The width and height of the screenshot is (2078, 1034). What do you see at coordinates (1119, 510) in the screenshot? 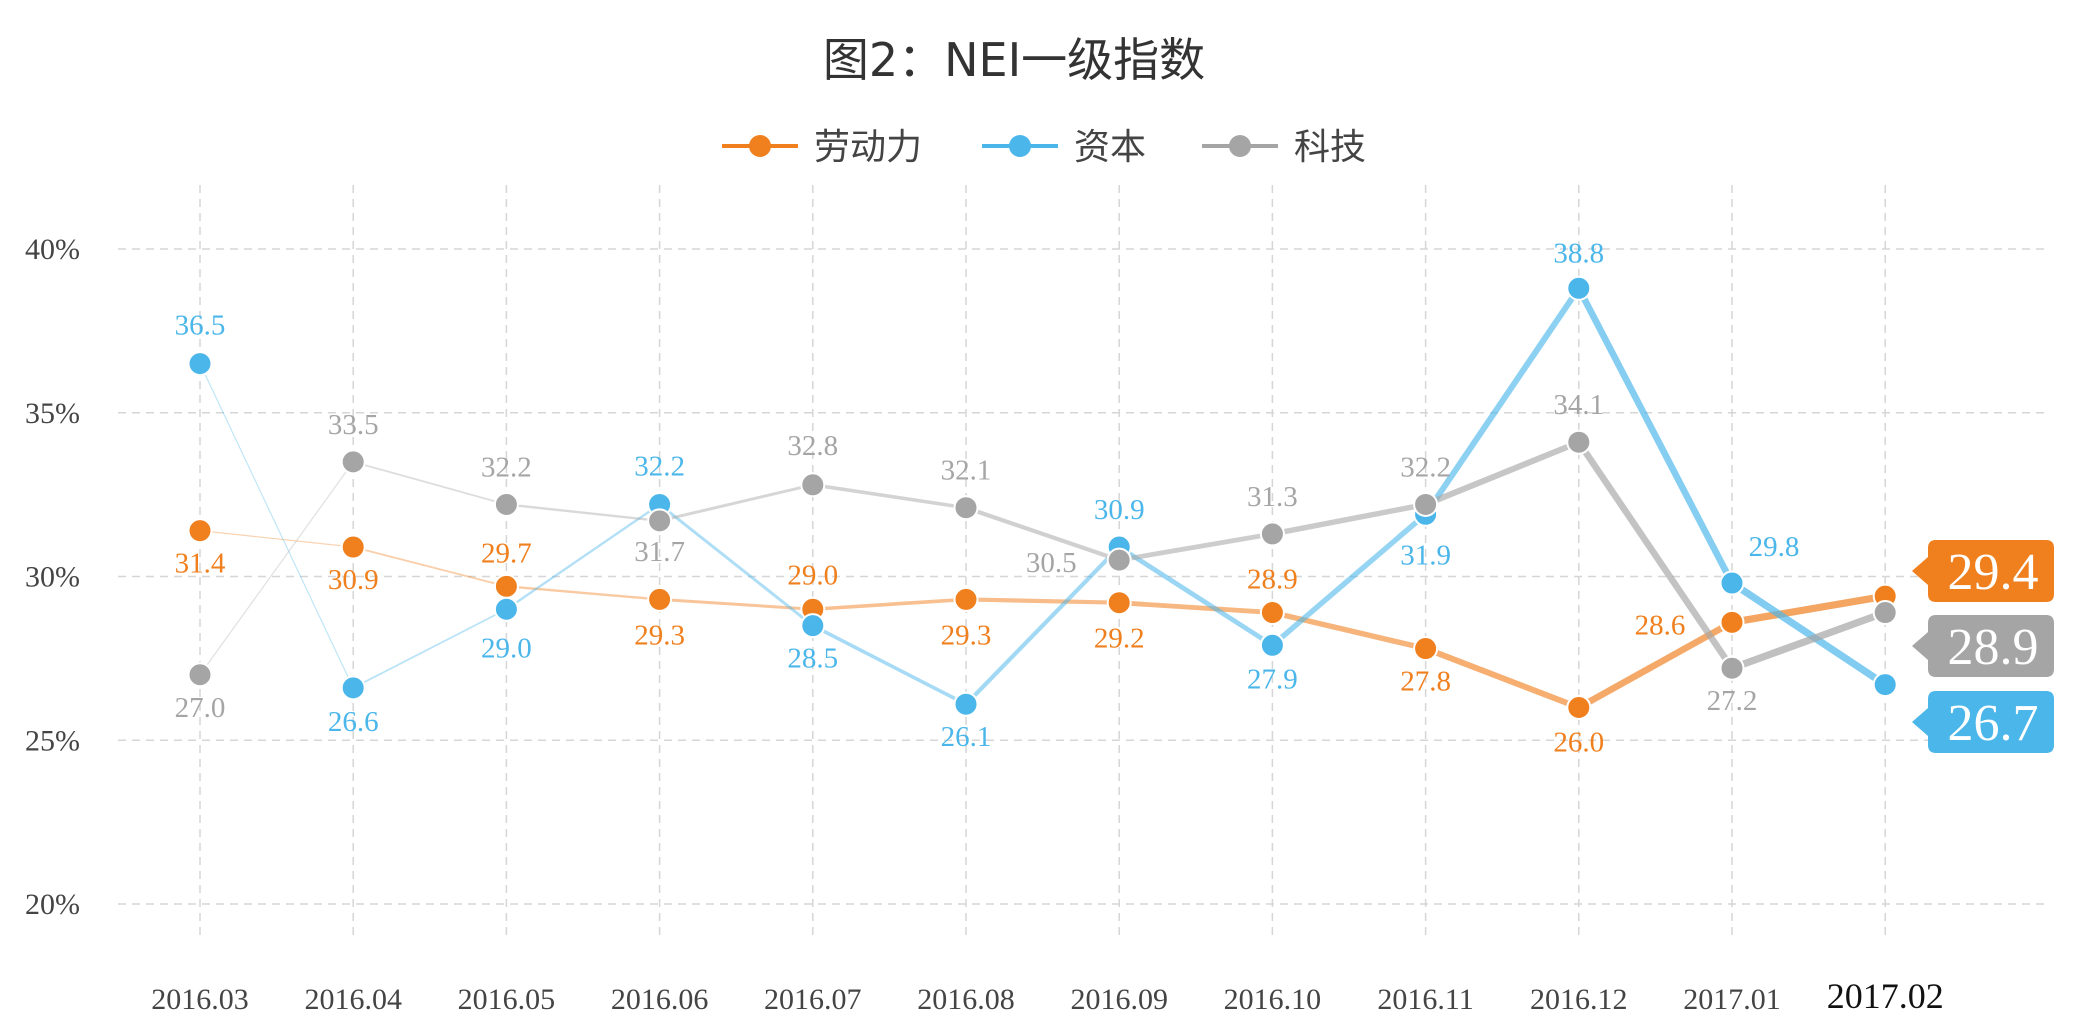
I see `data-label: 30.9` at bounding box center [1119, 510].